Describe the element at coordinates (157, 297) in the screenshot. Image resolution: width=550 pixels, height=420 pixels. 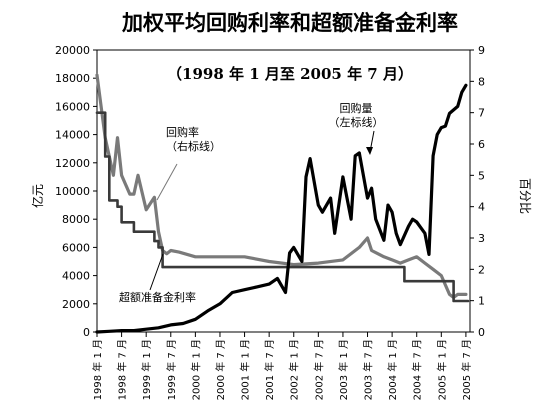
I see `annotation-excess-reserve-rate: 超额准备金利率` at that location.